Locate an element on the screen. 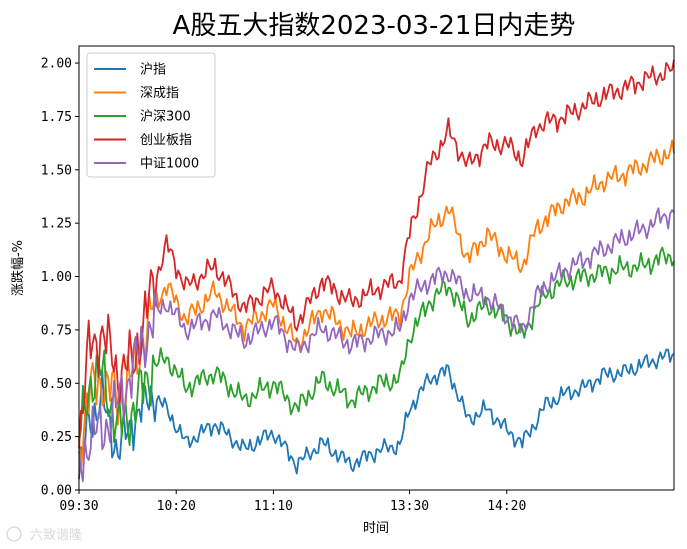  legend-label: 中证1000 is located at coordinates (169, 164).